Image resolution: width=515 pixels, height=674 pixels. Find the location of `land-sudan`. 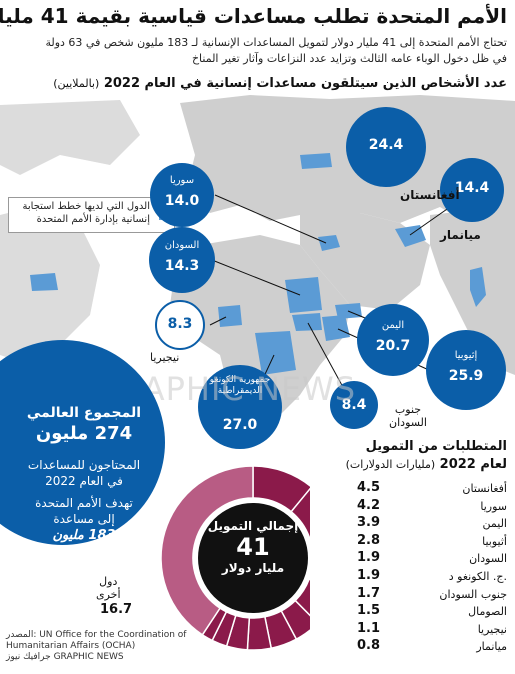

land-sudan is located at coordinates (303, 295).